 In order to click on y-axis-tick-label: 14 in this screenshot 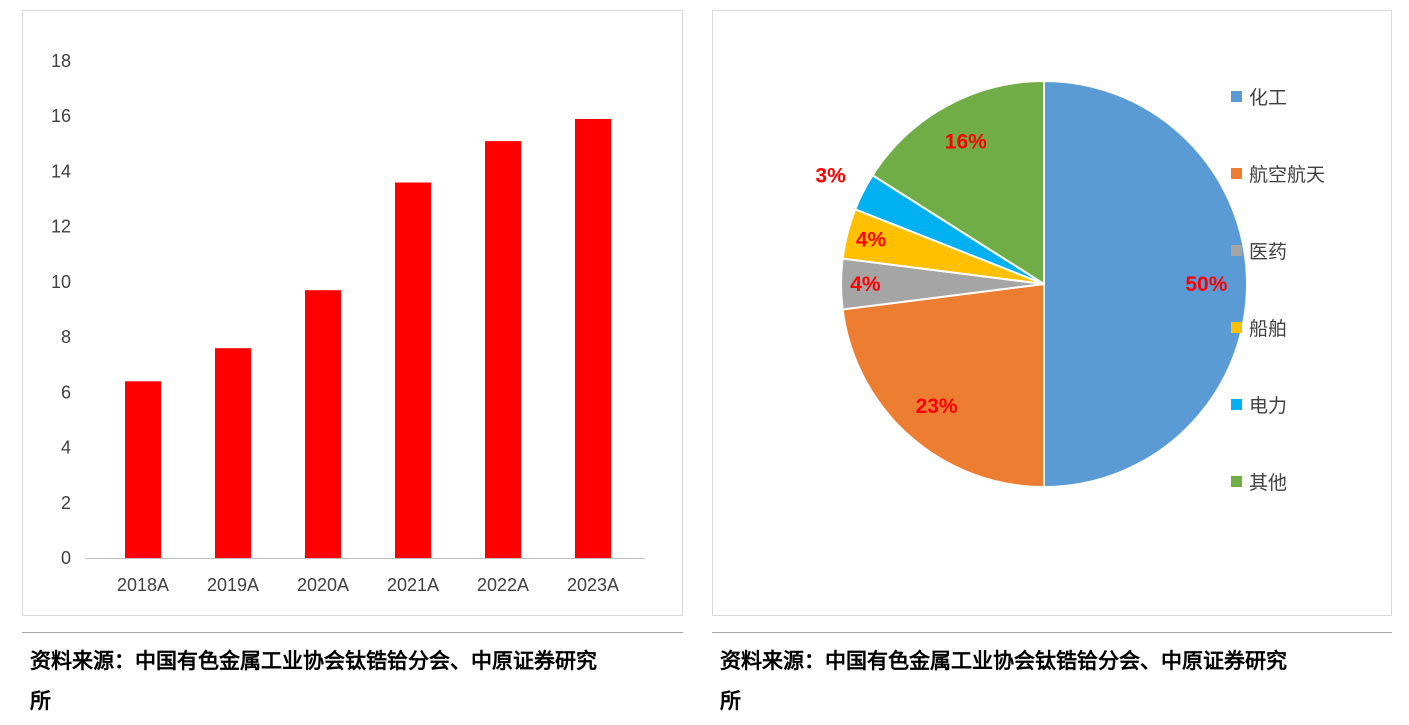, I will do `click(61, 171)`.